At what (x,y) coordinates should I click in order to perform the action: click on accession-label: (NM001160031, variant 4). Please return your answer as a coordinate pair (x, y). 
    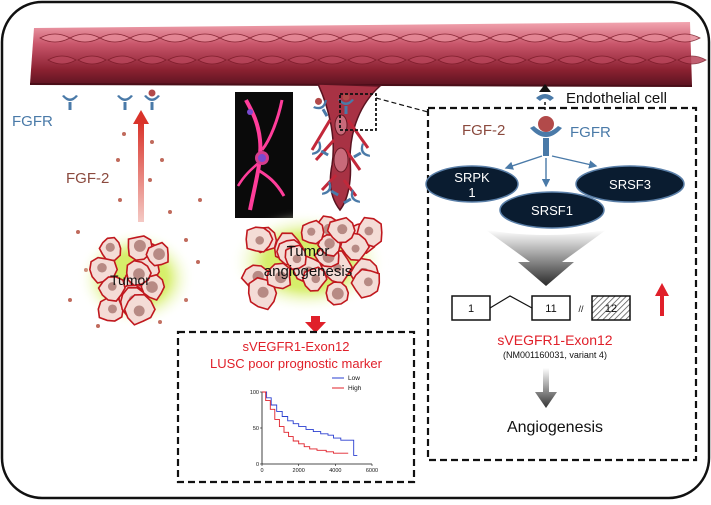
    Looking at the image, I should click on (555, 355).